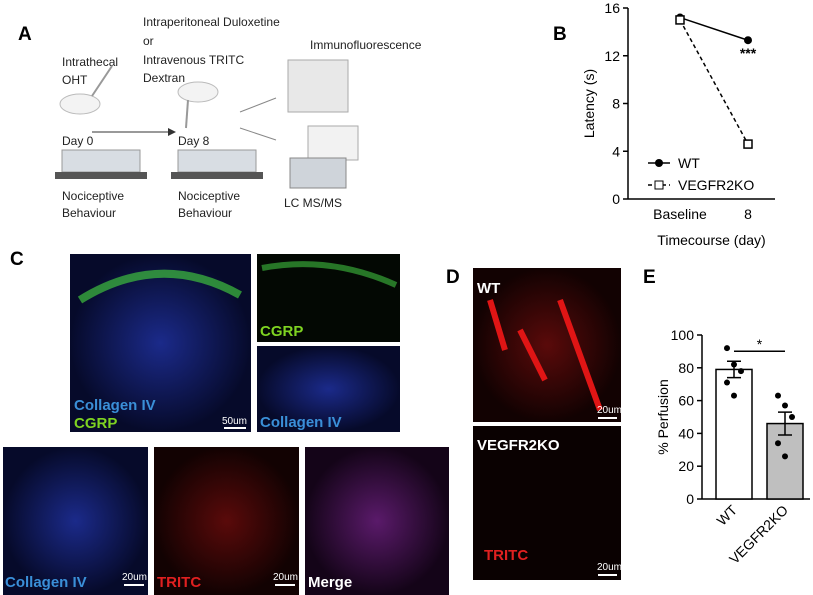 Image resolution: width=813 pixels, height=595 pixels. I want to click on vessel-stain, so click(545, 355).